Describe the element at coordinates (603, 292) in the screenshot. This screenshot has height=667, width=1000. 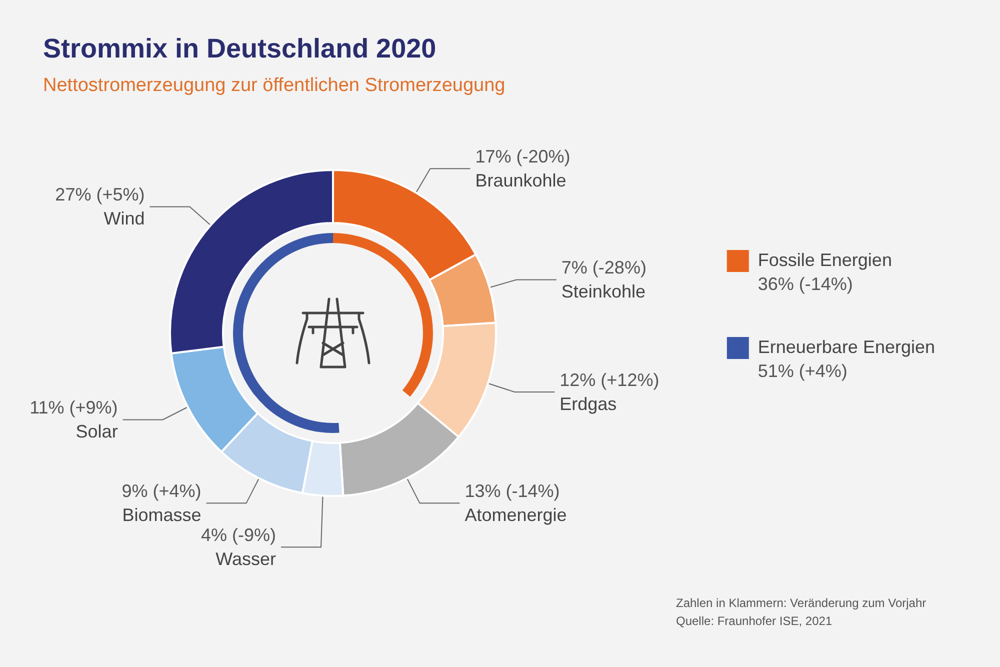
I see `slice-label: Steinkohle` at that location.